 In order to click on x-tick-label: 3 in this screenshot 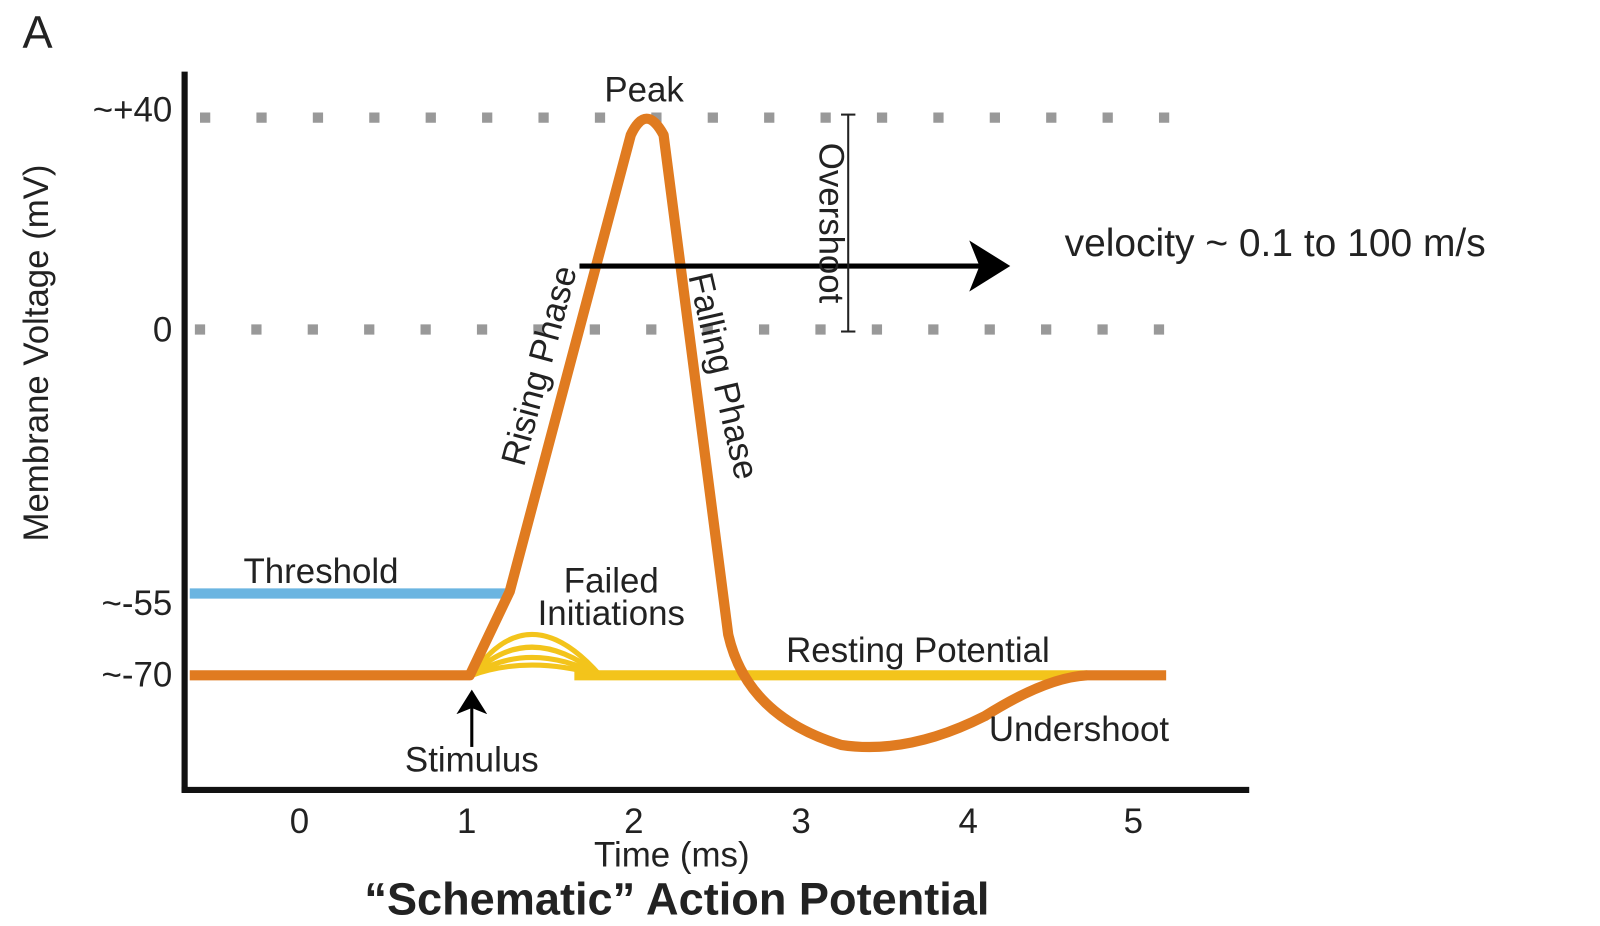, I will do `click(800, 821)`.